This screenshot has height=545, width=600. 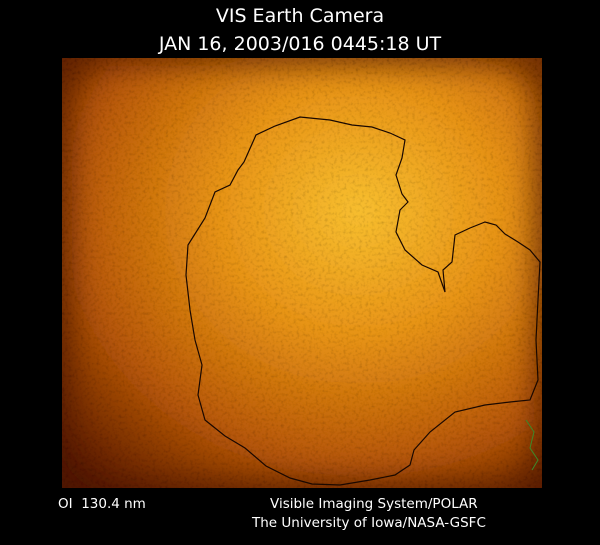 What do you see at coordinates (374, 504) in the screenshot?
I see `instrument-label: Visible Imaging System/POLAR` at bounding box center [374, 504].